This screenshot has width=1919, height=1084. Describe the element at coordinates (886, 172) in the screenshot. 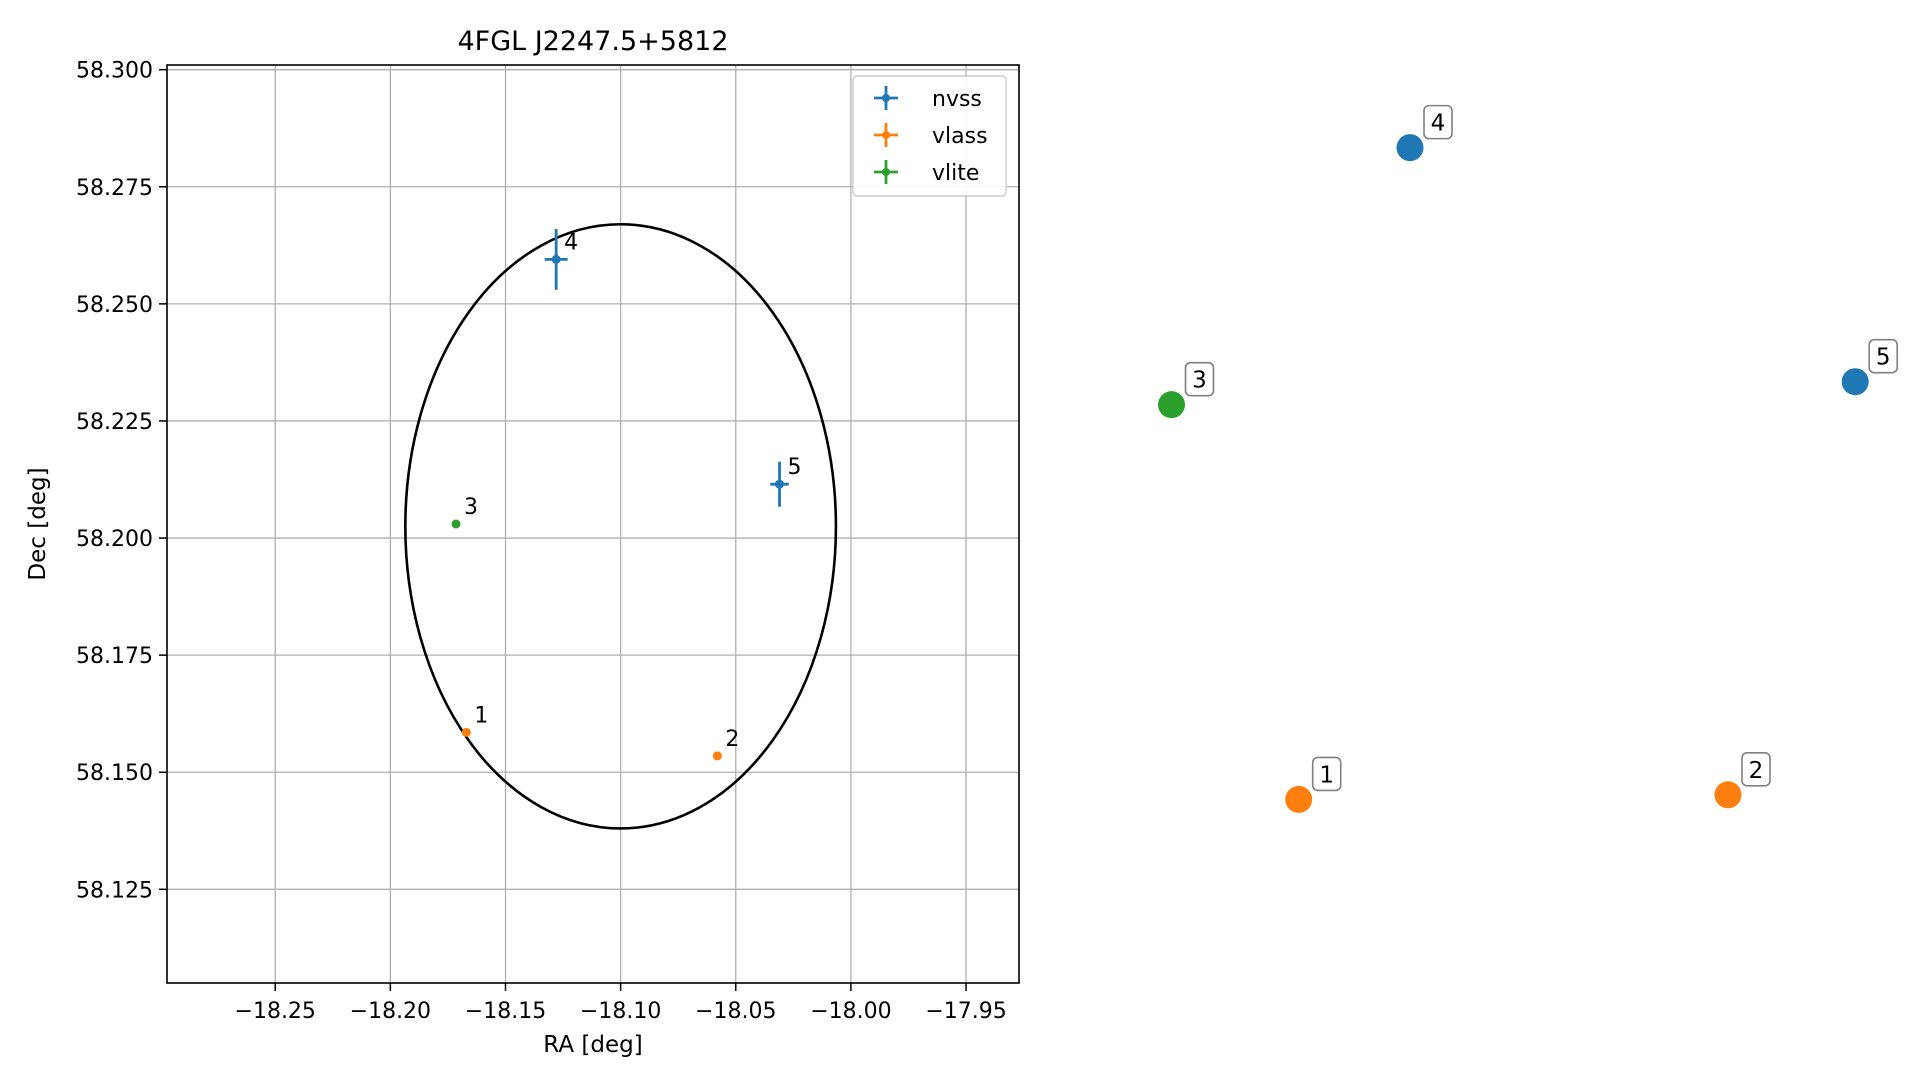

I see `vlite-legend-marker` at that location.